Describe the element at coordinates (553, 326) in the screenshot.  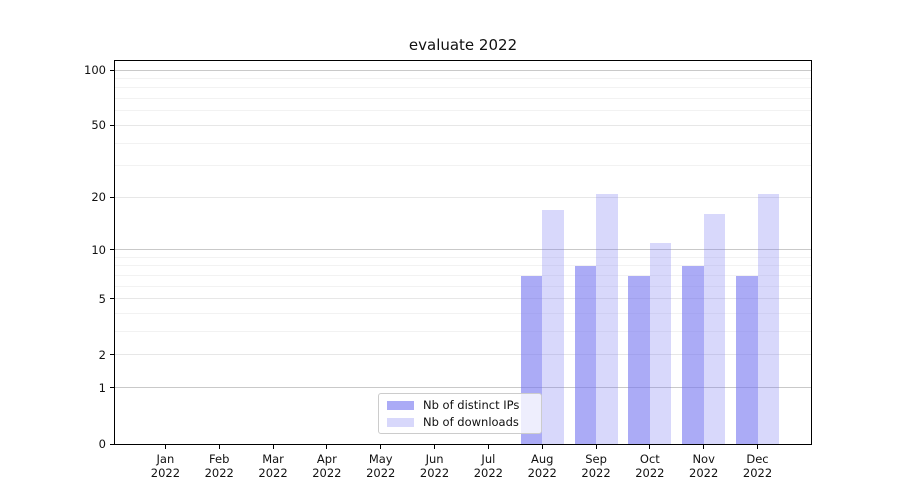
I see `bar-downloads-aug` at that location.